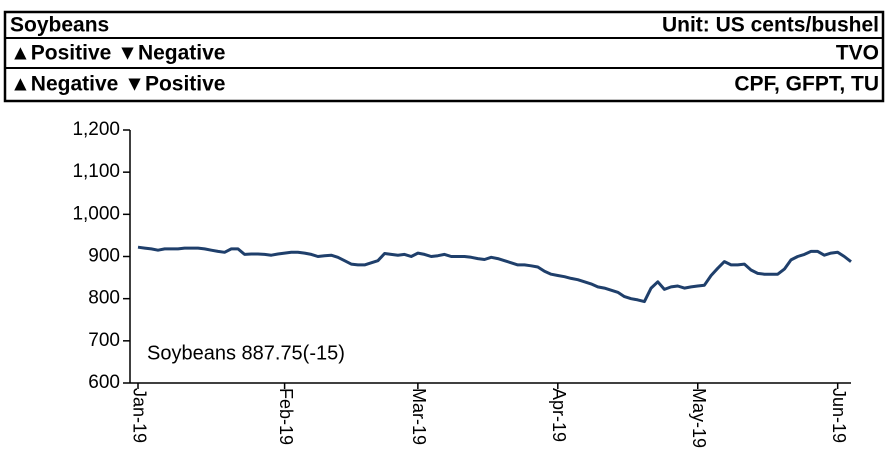 Image resolution: width=886 pixels, height=464 pixels. What do you see at coordinates (286, 416) in the screenshot?
I see `x-tick-label: Feb-19` at bounding box center [286, 416].